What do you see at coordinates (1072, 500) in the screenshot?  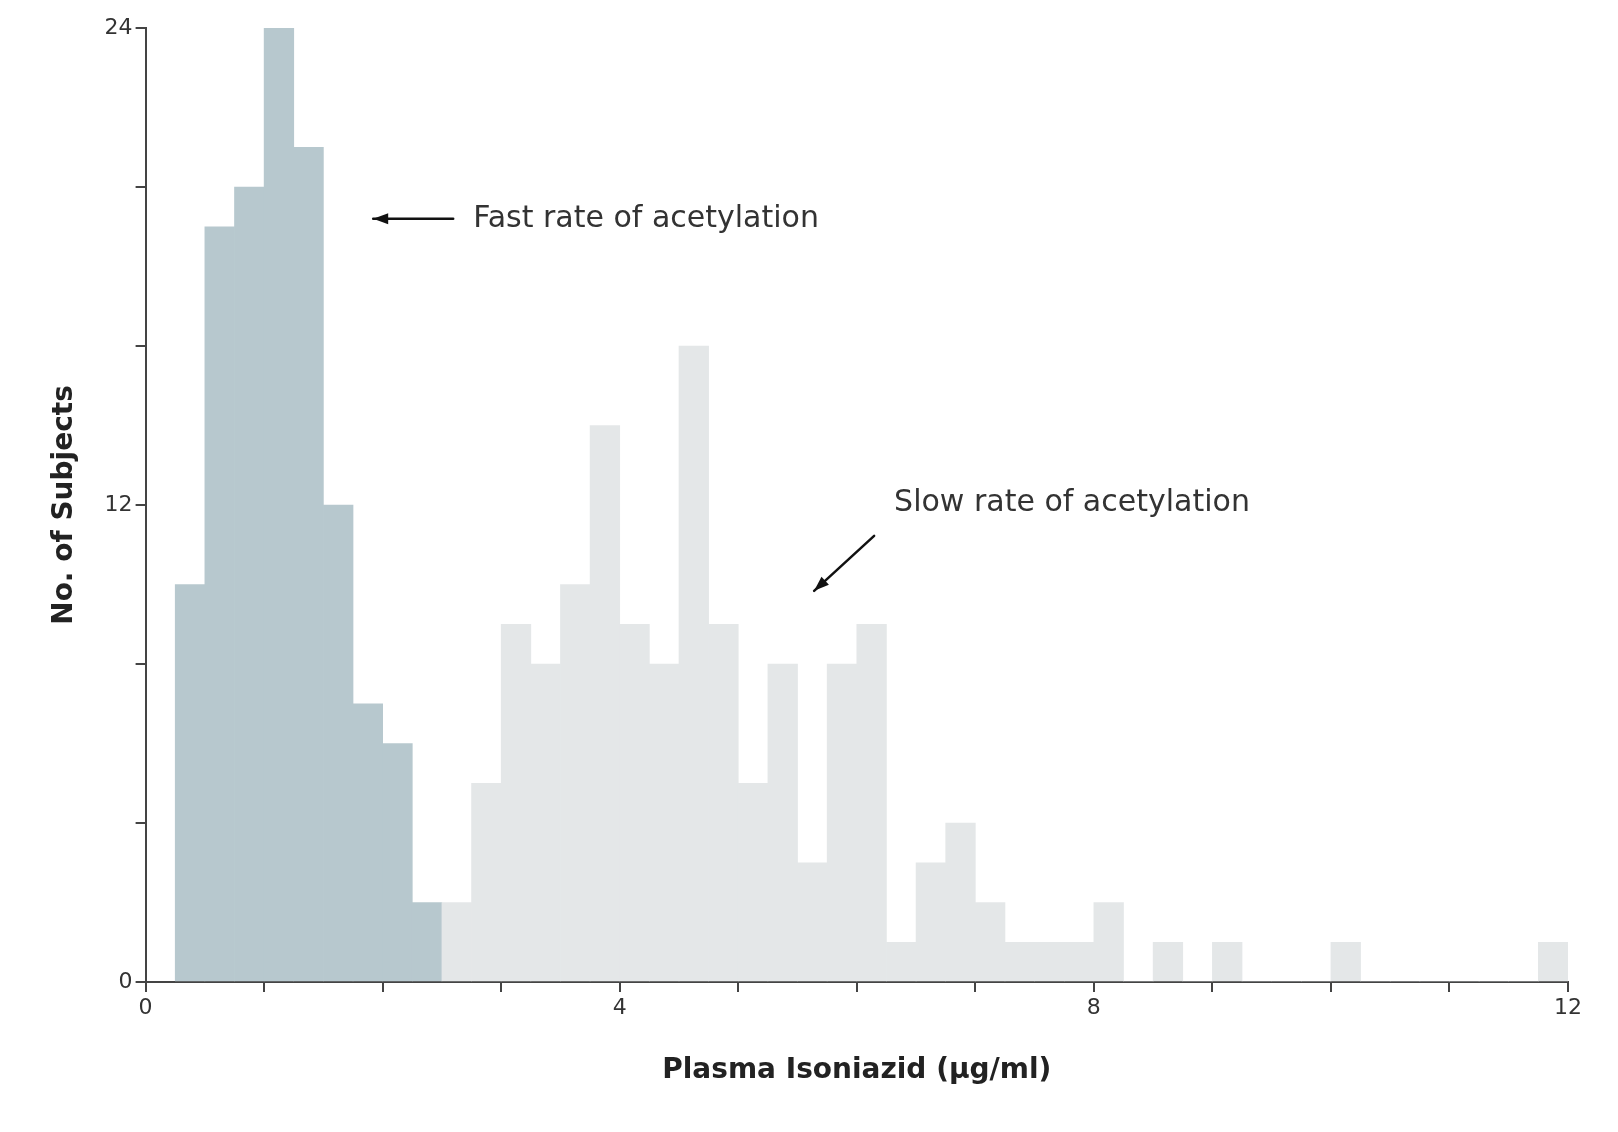 I see `annotation: Slow rate of acetylation` at bounding box center [1072, 500].